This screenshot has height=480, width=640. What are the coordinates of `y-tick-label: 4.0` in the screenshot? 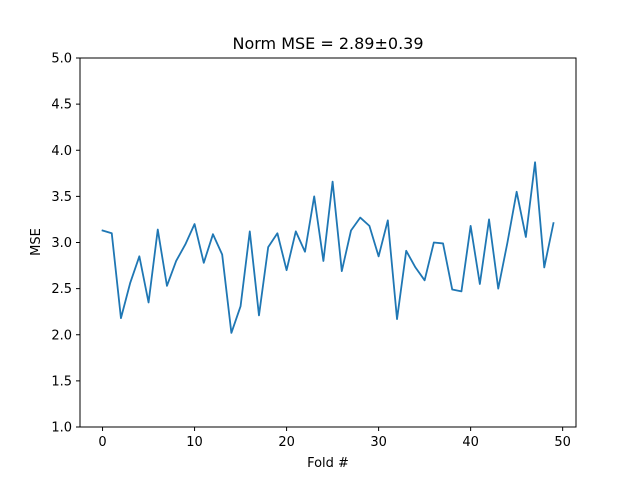 It's located at (61, 151).